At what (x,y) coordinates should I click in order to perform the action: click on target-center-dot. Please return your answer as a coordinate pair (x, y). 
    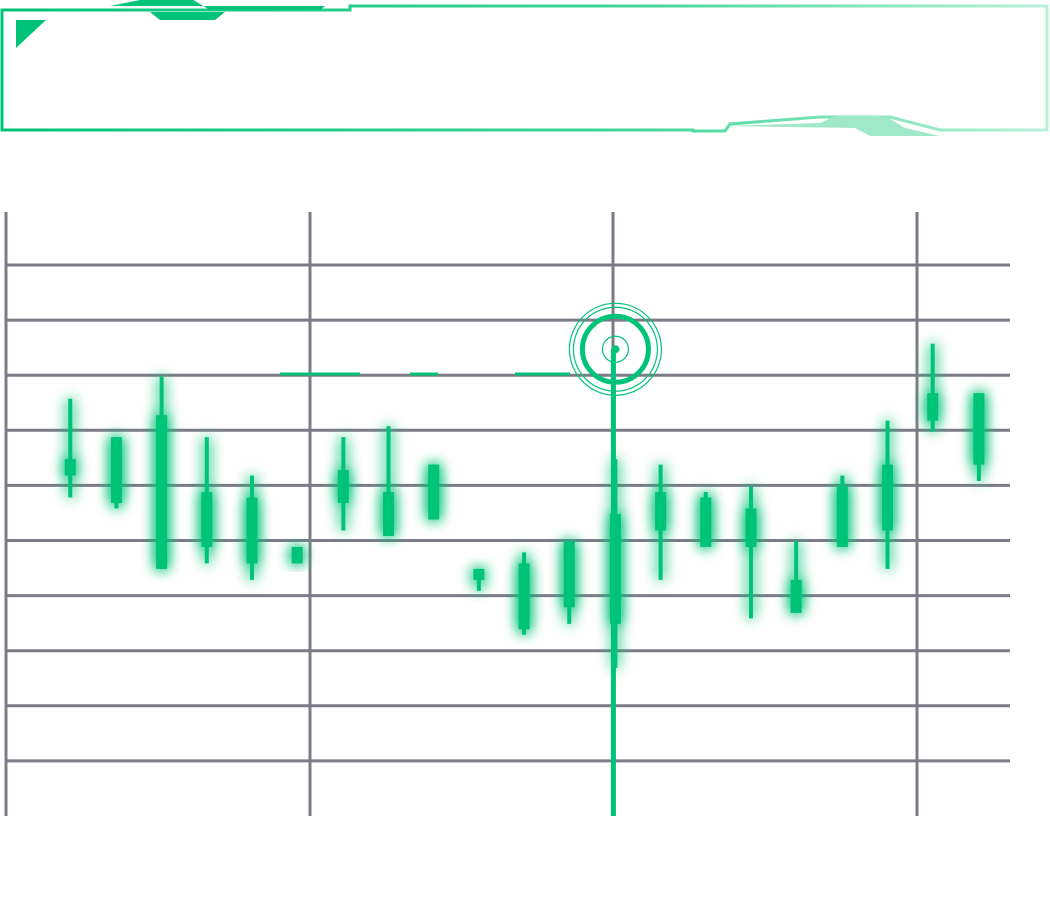
    Looking at the image, I should click on (615, 349).